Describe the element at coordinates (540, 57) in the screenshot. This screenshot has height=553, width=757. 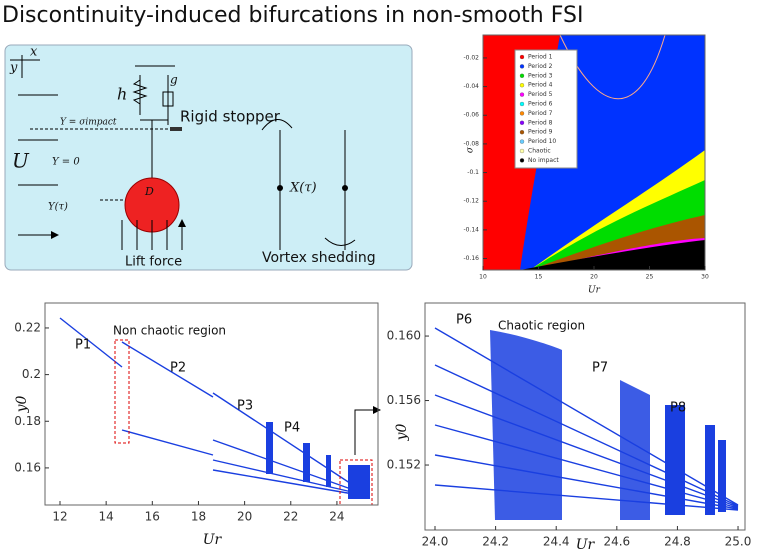
I see `legend-label: Period 1` at that location.